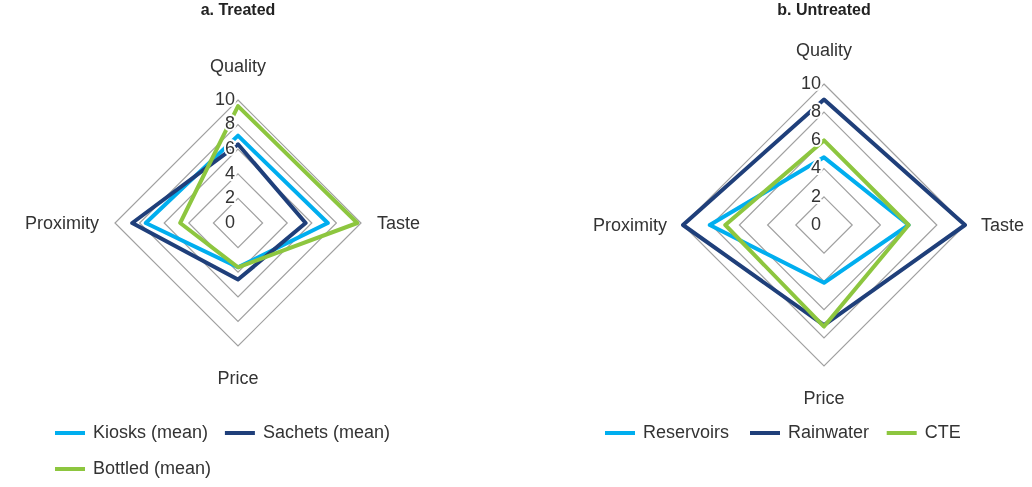 The height and width of the screenshot is (487, 1032). Describe the element at coordinates (686, 431) in the screenshot. I see `legend-label: Reservoirs` at that location.